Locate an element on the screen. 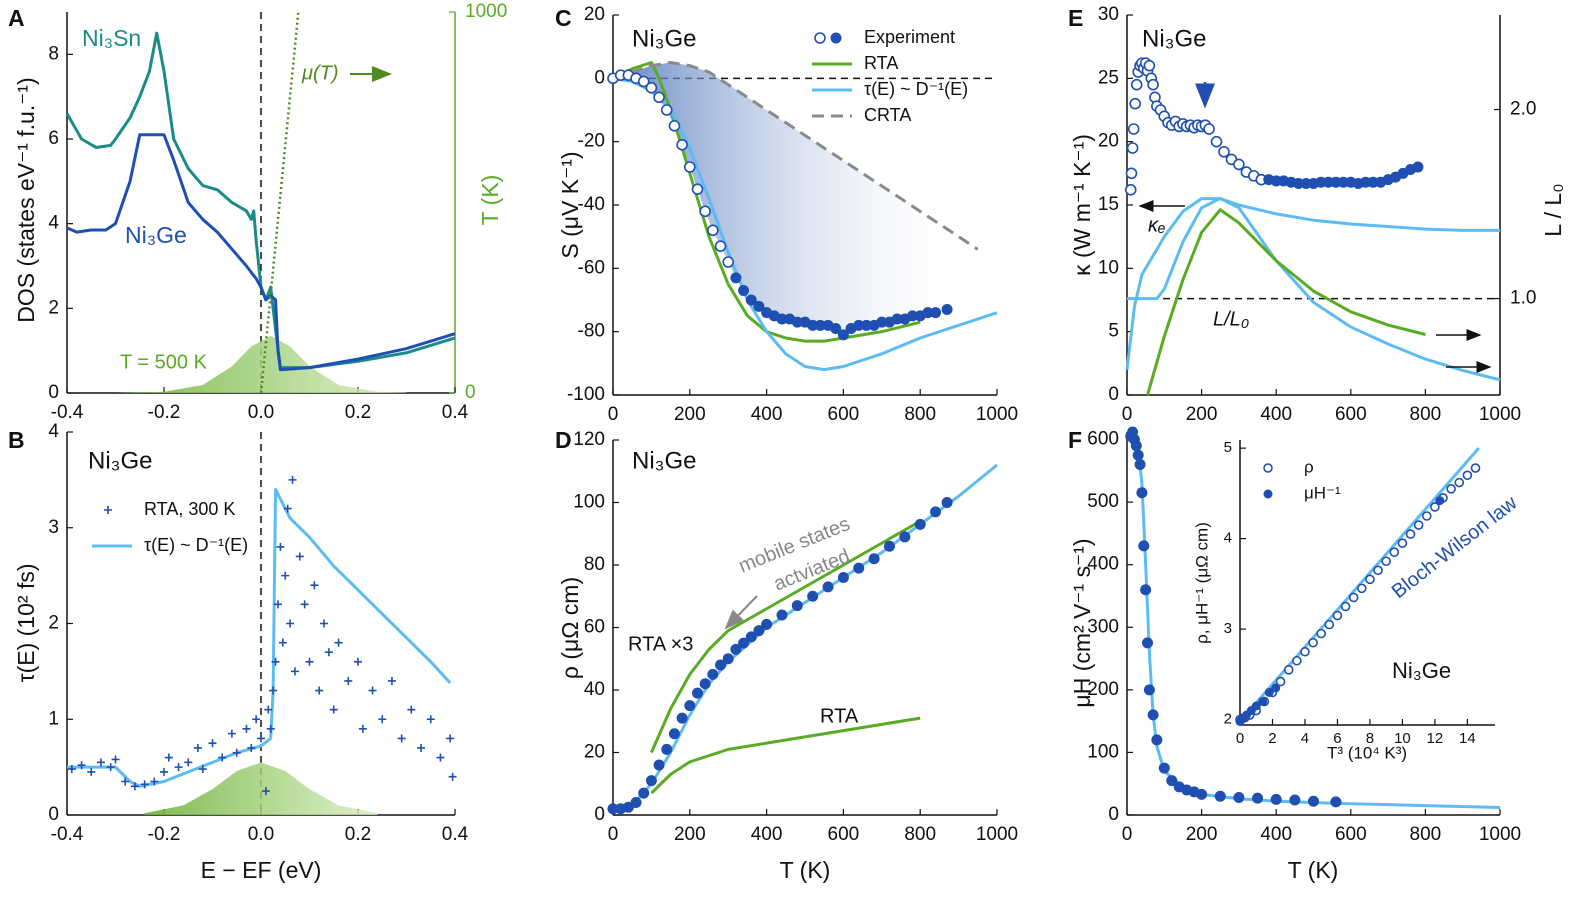 This screenshot has height=899, width=1578. curve-label: RTA is located at coordinates (839, 716).